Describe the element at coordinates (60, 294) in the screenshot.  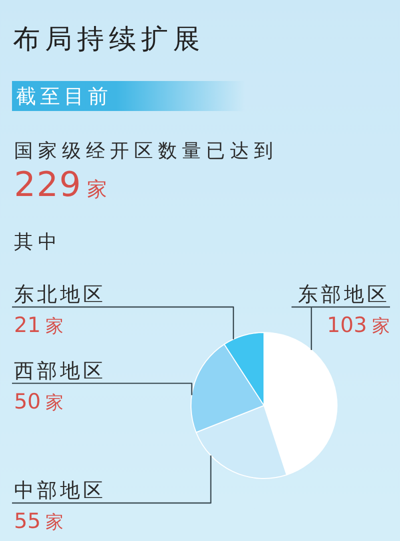
I see `slice-label: 东北地区` at that location.